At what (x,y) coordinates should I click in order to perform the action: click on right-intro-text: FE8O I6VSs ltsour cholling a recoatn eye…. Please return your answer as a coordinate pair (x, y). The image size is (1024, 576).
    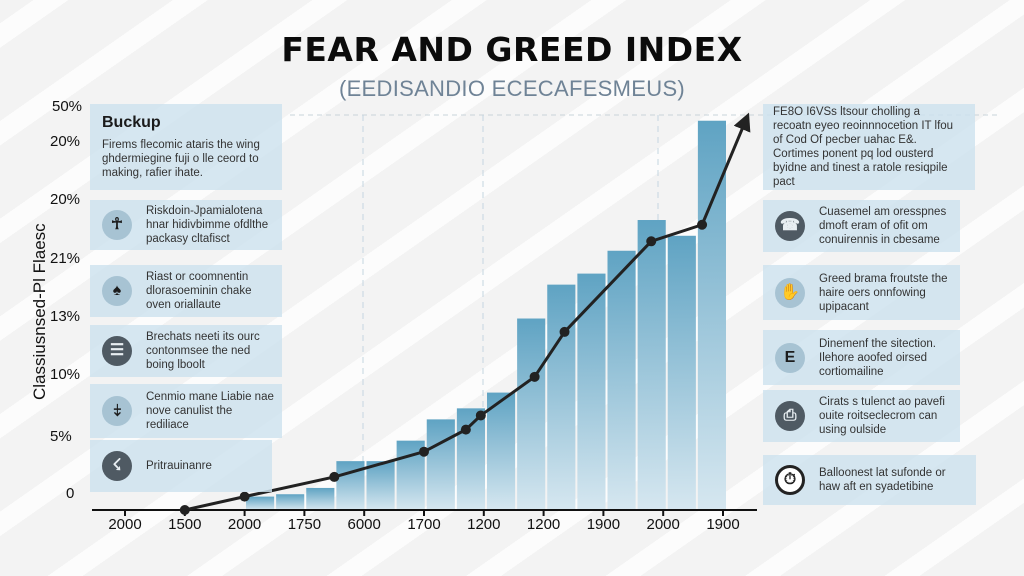
    Looking at the image, I should click on (863, 147).